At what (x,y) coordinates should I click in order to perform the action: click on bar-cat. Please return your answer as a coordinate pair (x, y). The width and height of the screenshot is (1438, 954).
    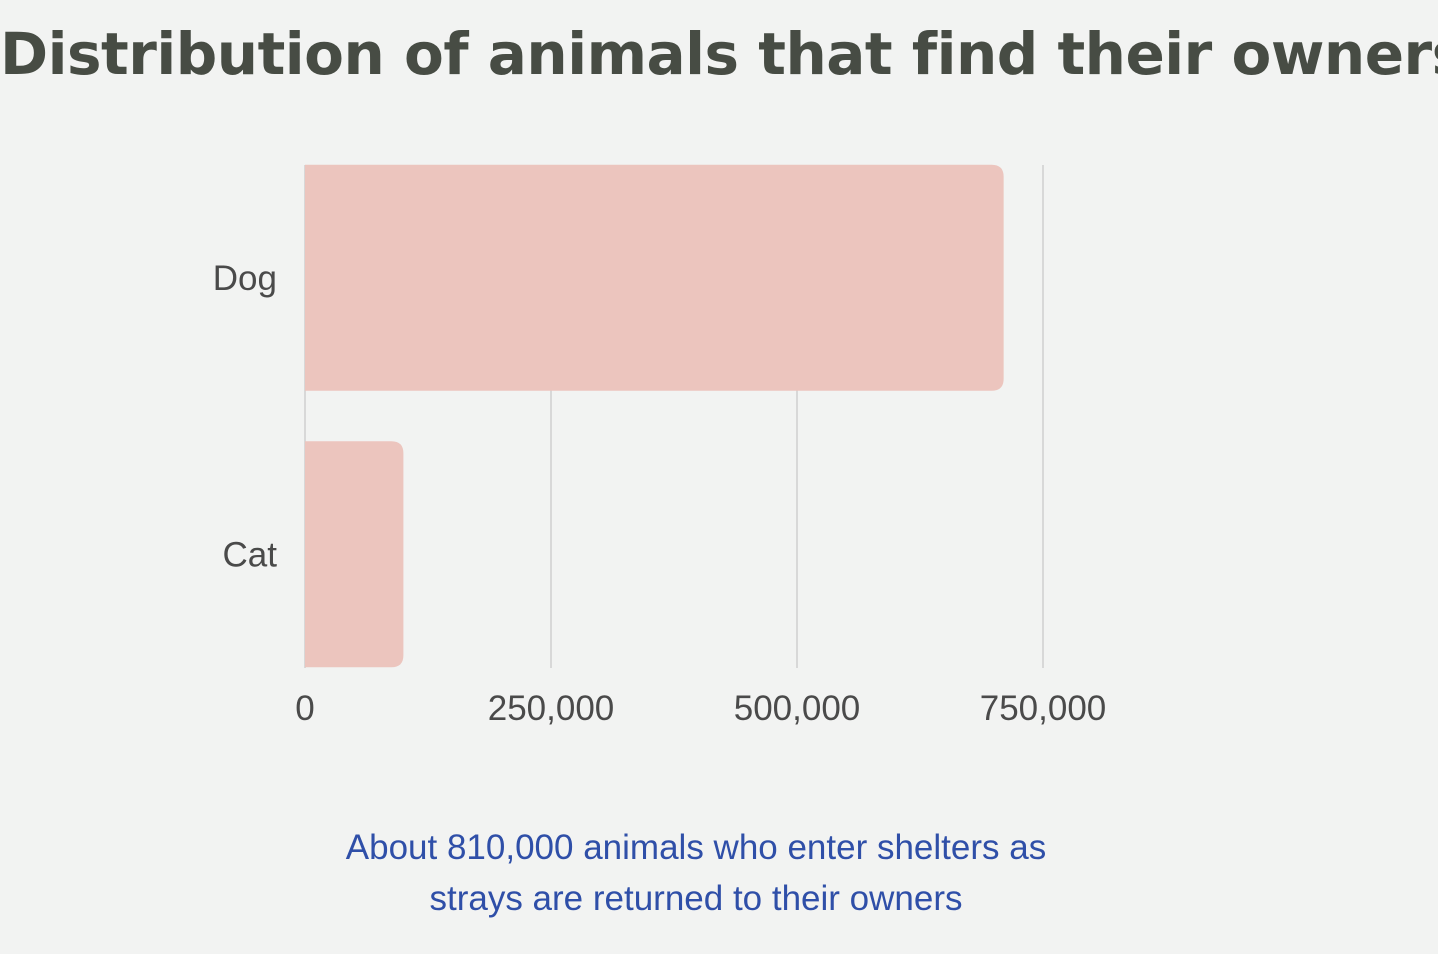
    Looking at the image, I should click on (354, 554).